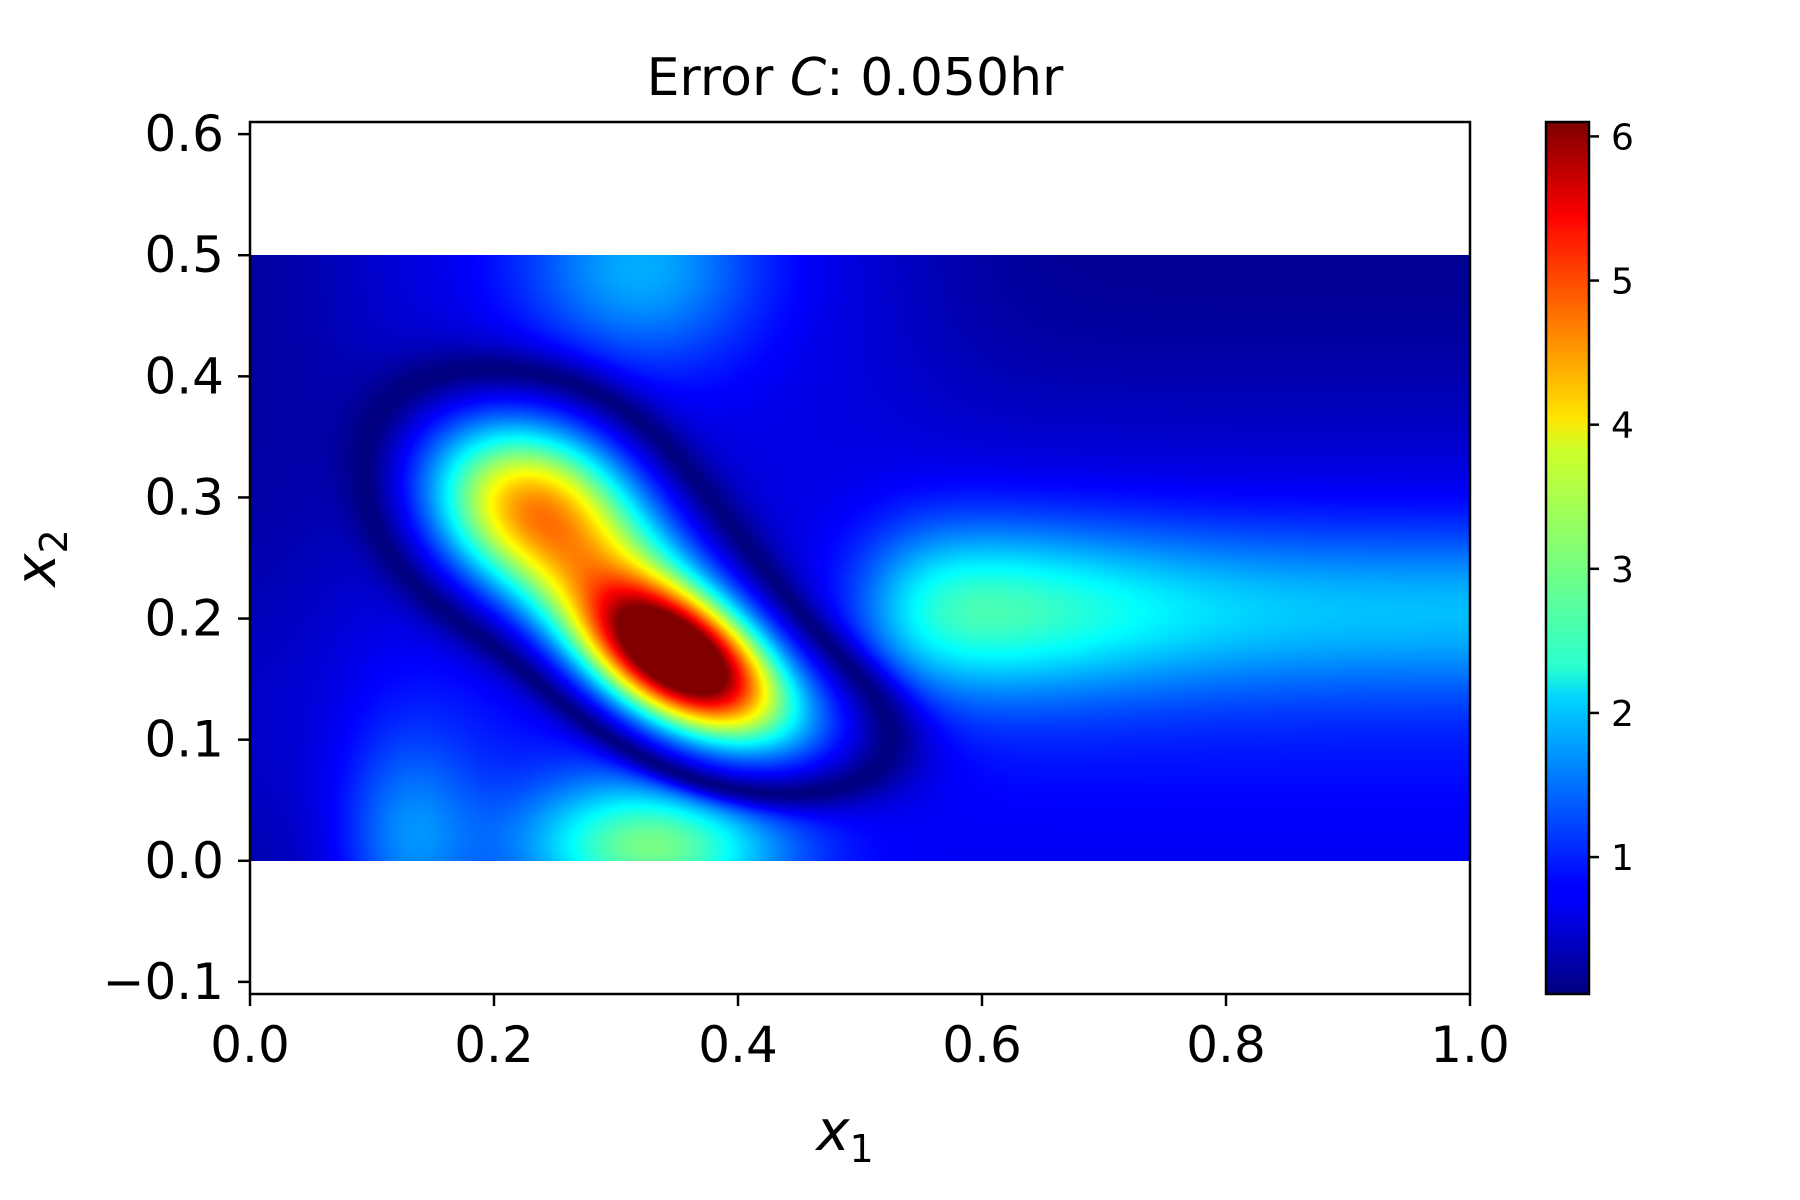  What do you see at coordinates (1622, 426) in the screenshot?
I see `colorbar-tick-label: 4` at bounding box center [1622, 426].